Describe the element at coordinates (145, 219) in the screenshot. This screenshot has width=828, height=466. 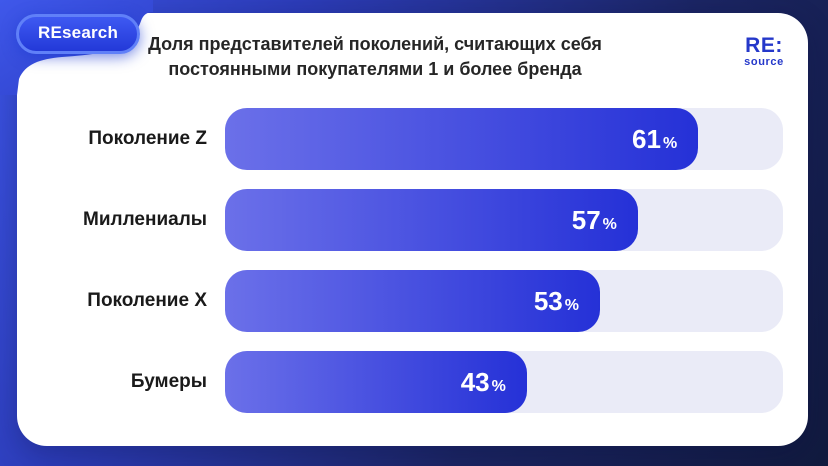
I see `bar-label: Миллениалы` at that location.